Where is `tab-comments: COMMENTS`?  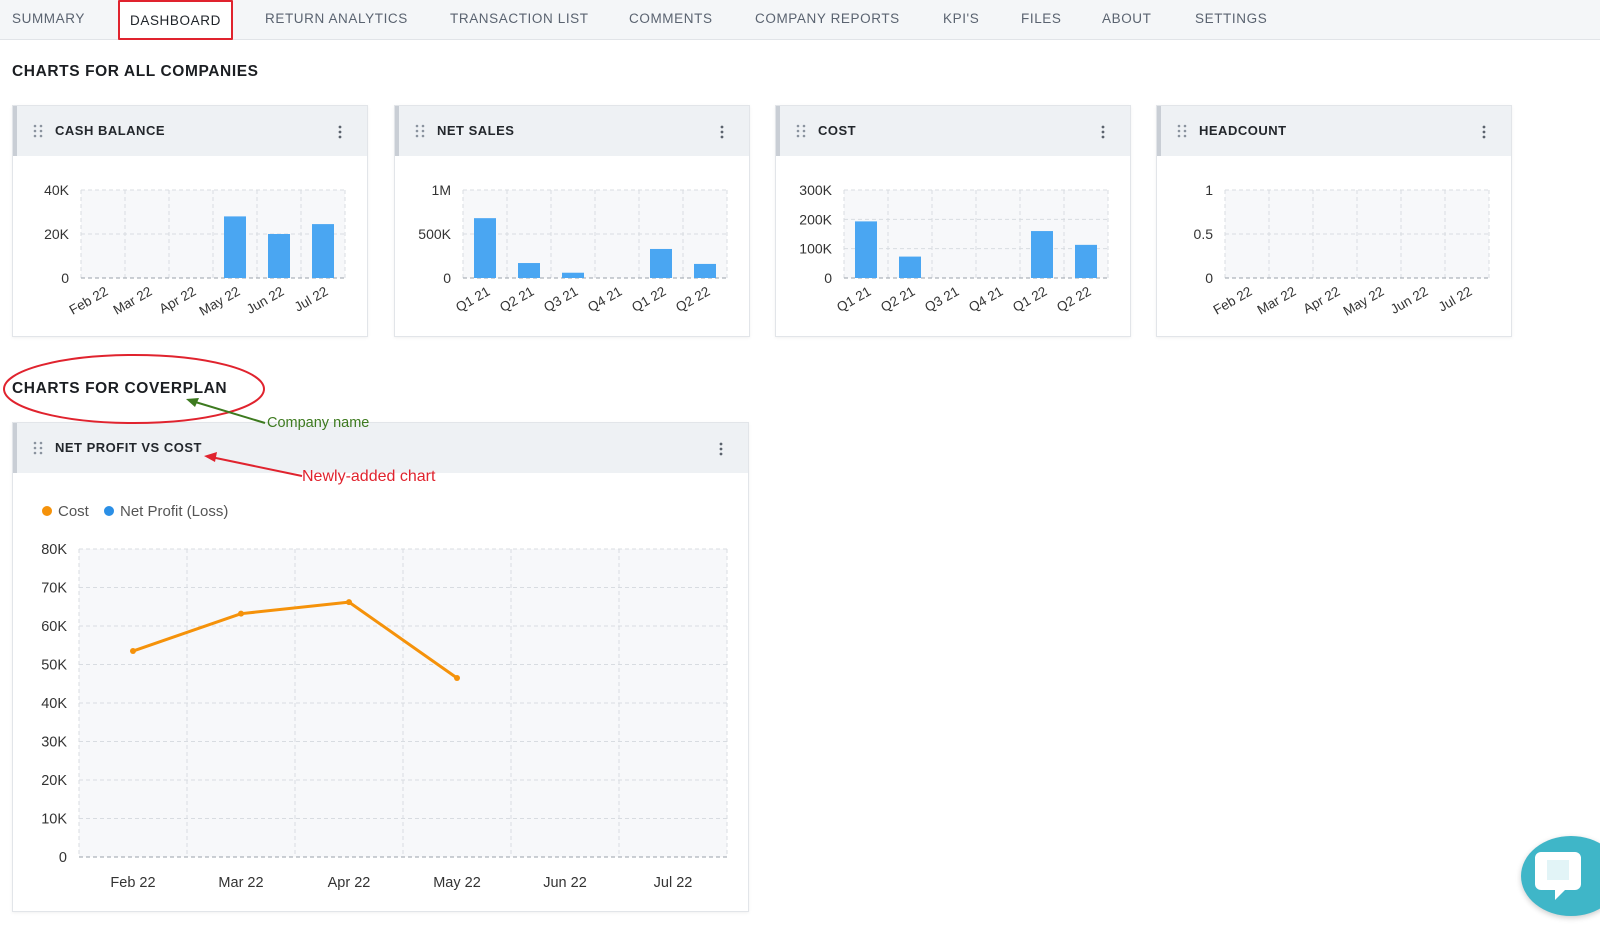 tab-comments: COMMENTS is located at coordinates (671, 18).